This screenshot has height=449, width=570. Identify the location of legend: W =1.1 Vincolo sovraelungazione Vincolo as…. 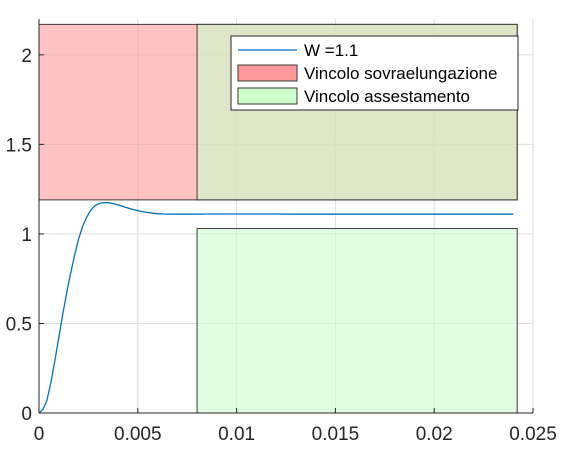
(374, 73).